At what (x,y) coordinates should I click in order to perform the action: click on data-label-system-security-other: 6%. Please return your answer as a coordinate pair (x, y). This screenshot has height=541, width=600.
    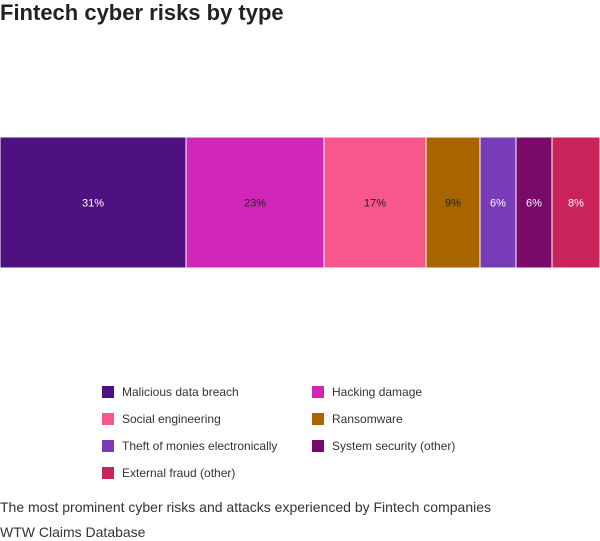
    Looking at the image, I should click on (534, 204).